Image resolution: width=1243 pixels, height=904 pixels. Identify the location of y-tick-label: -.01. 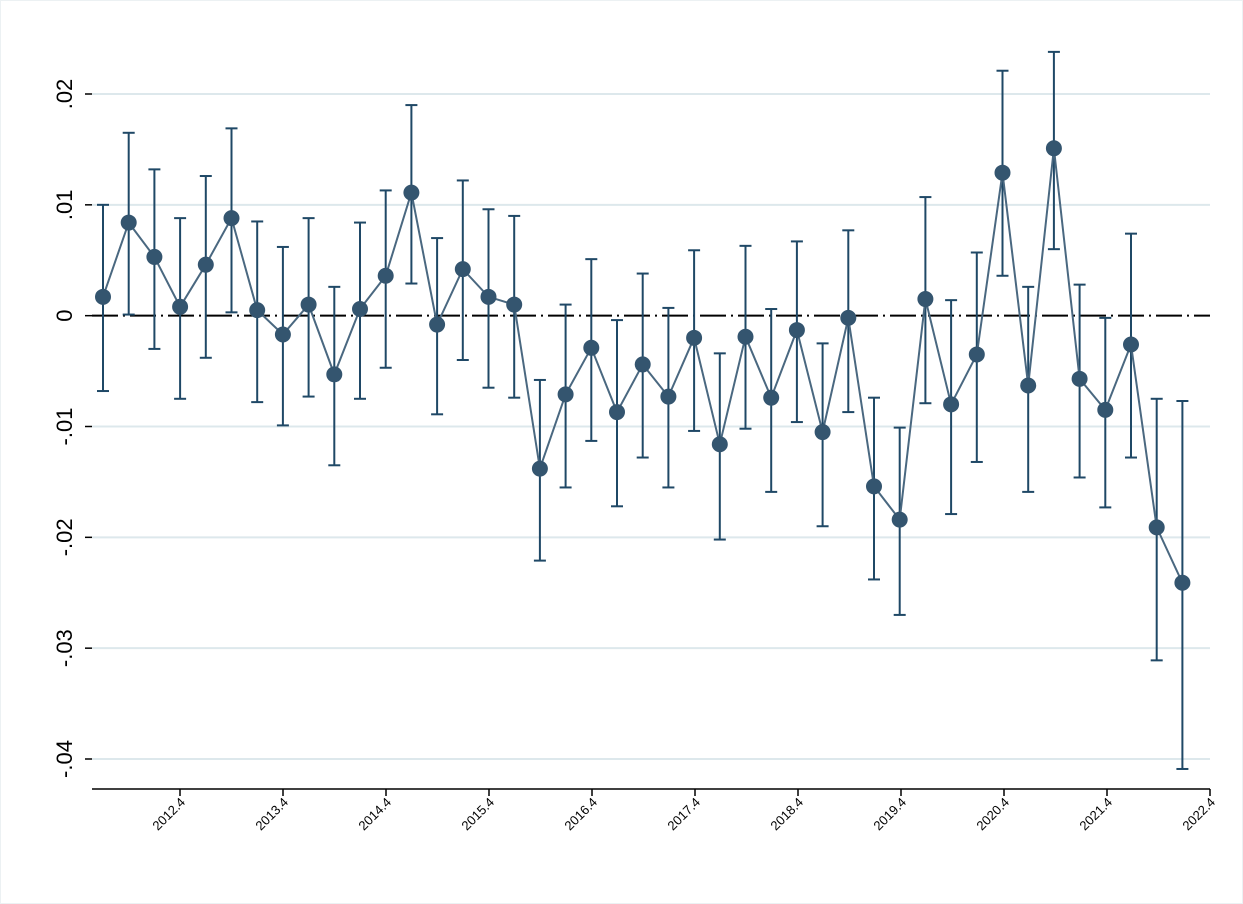
(64, 427).